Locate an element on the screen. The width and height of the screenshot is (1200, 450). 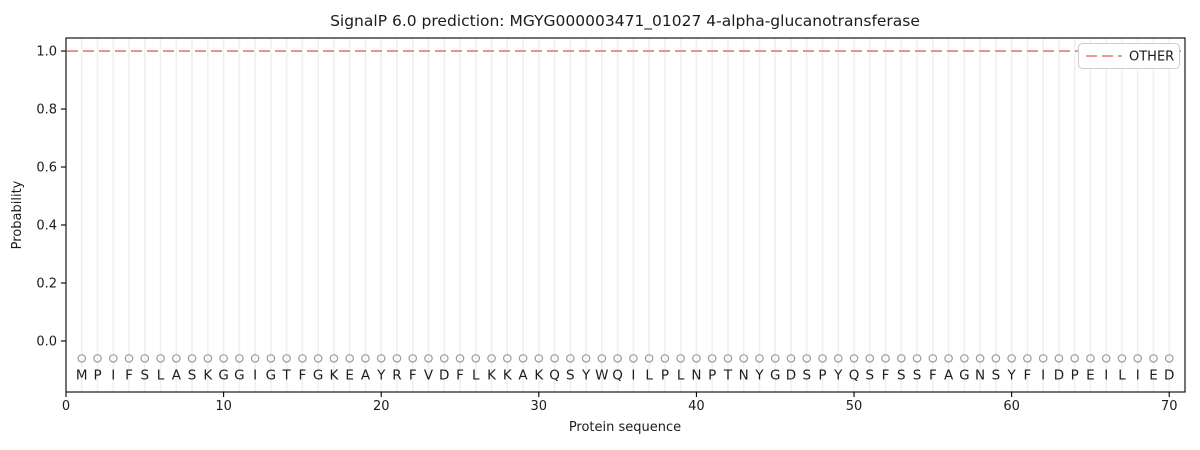
residue-markers is located at coordinates (625, 358).